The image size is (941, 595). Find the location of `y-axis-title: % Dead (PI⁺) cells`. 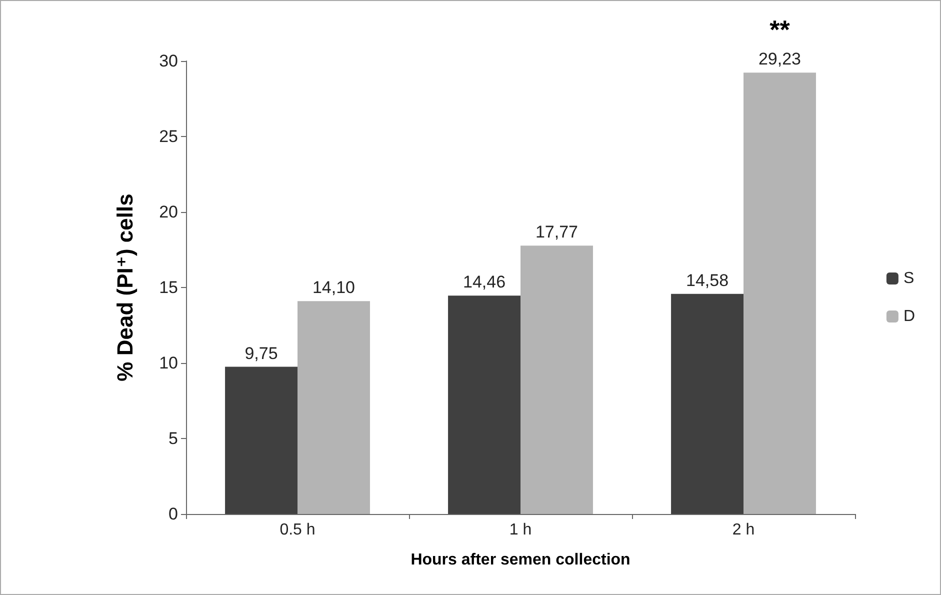

y-axis-title: % Dead (PI⁺) cells is located at coordinates (125, 288).